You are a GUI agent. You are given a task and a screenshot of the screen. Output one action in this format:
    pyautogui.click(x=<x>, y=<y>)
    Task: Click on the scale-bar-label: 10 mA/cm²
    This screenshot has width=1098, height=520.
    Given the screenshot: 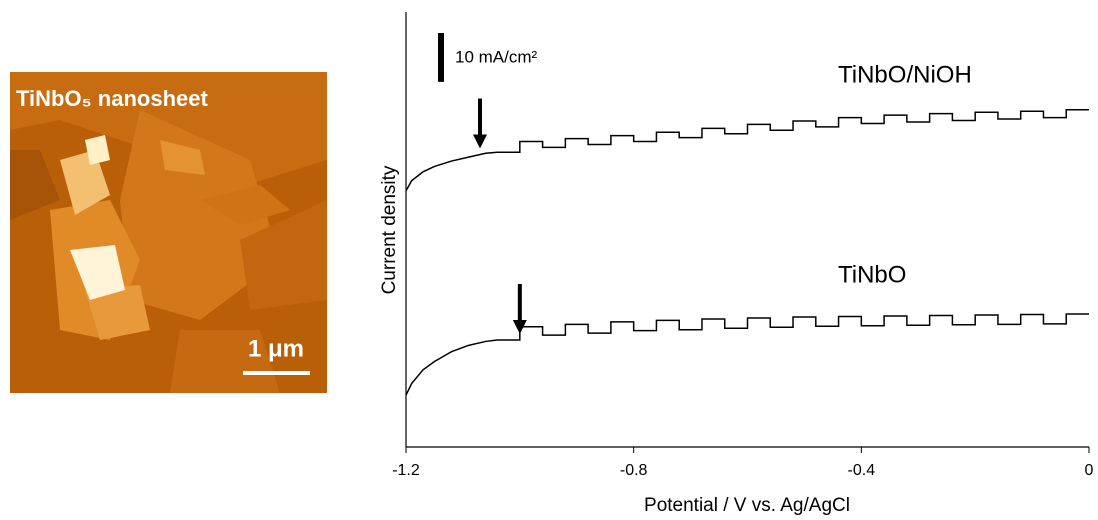 What is the action you would take?
    pyautogui.click(x=496, y=56)
    